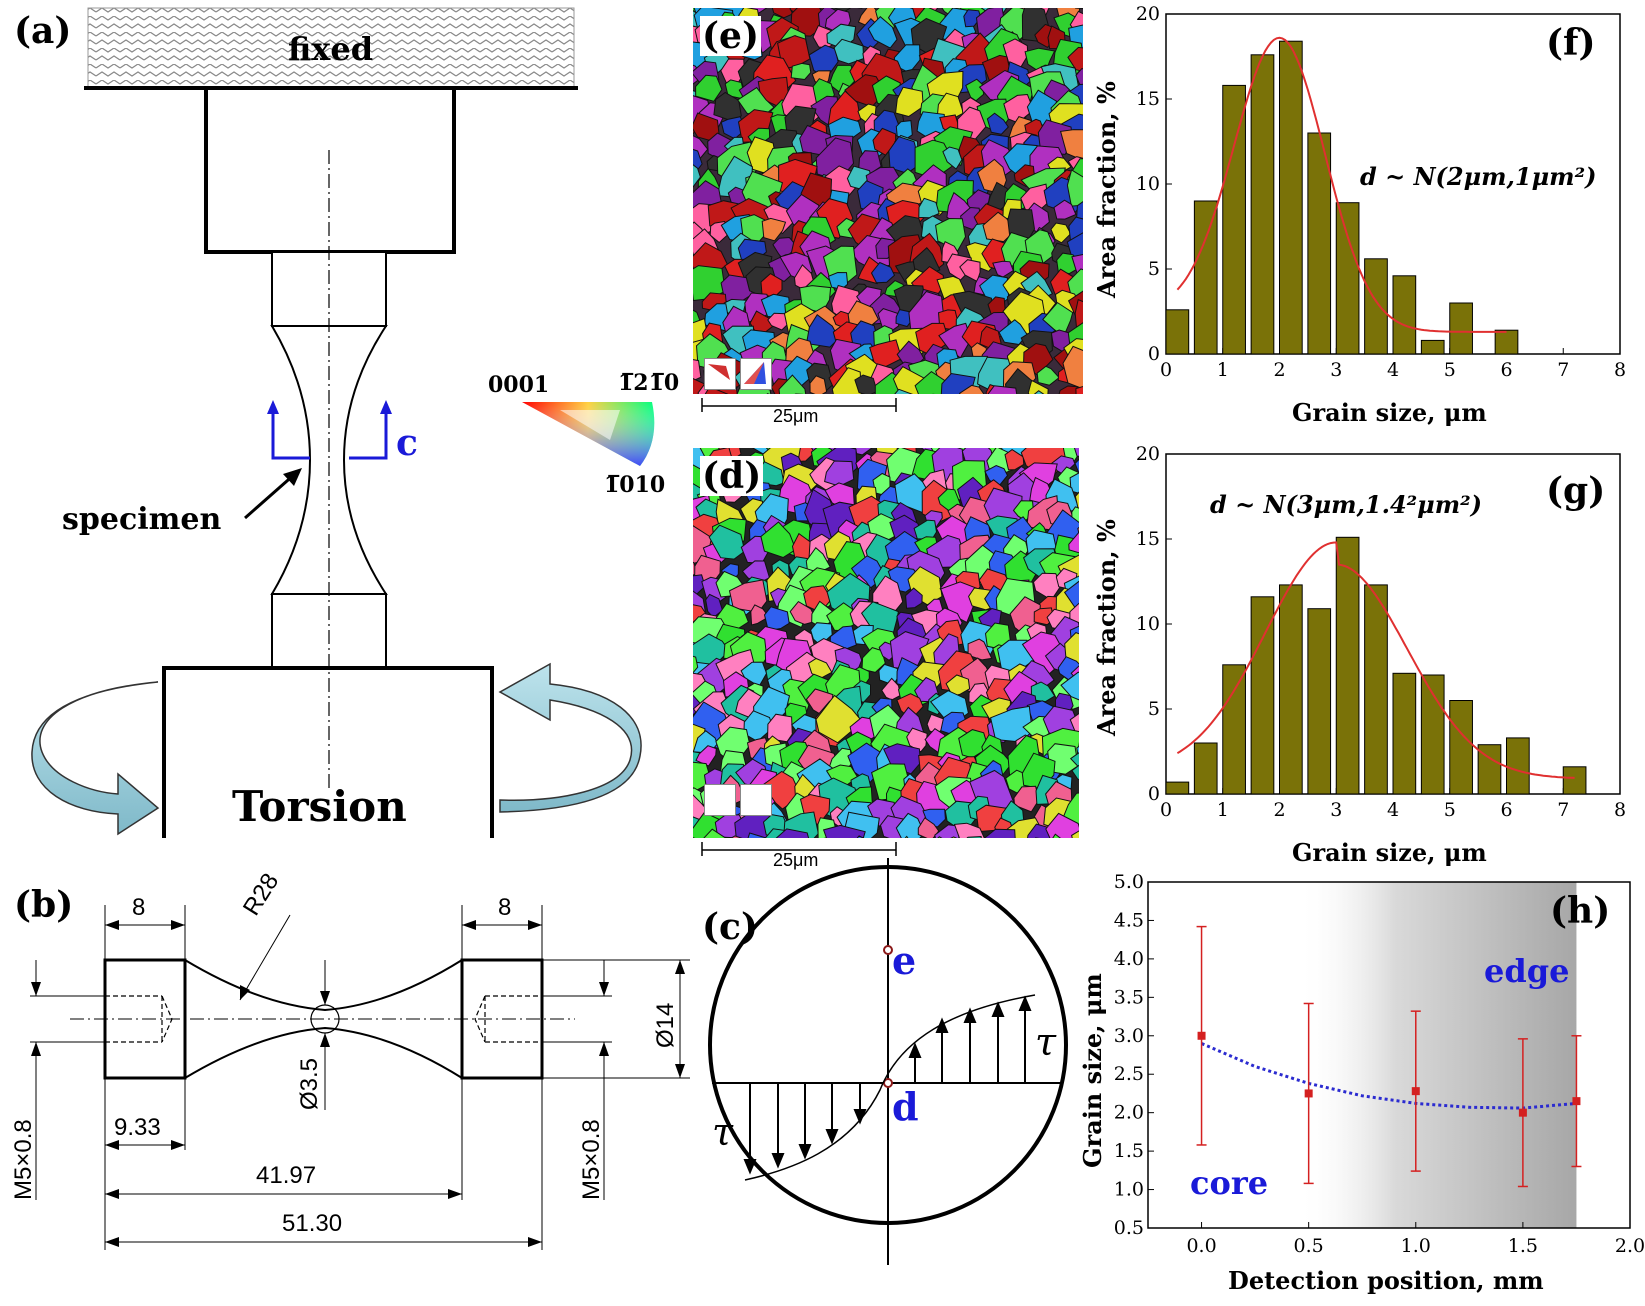  Describe the element at coordinates (1129, 1151) in the screenshot. I see `y-tick-label: 1.5` at that location.